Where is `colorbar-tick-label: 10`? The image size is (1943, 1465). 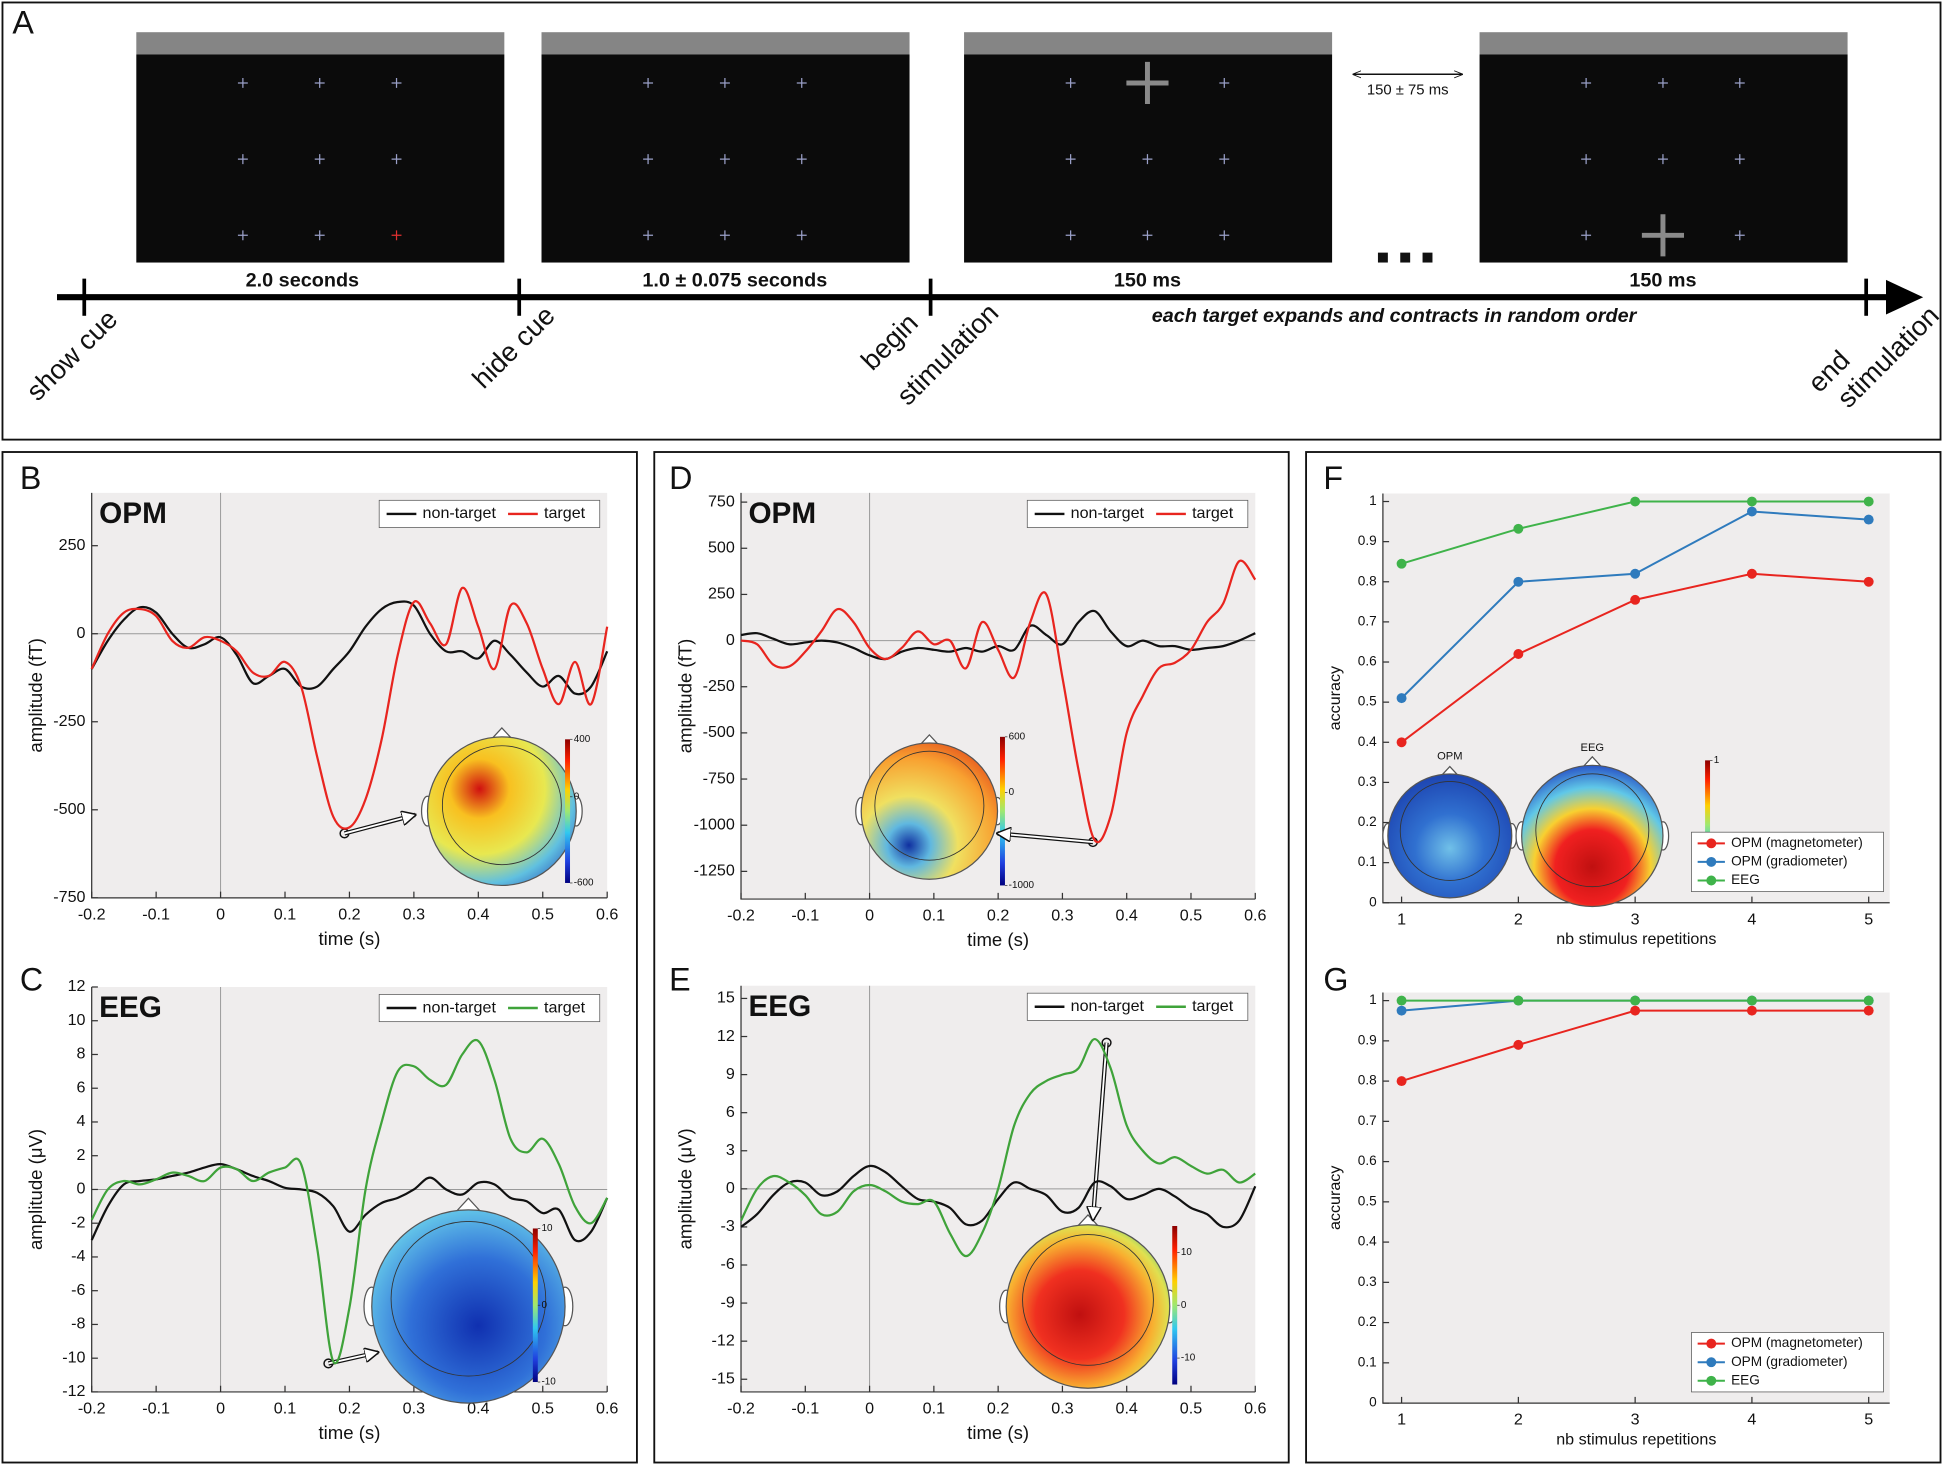 colorbar-tick-label: 10 is located at coordinates (1187, 1252).